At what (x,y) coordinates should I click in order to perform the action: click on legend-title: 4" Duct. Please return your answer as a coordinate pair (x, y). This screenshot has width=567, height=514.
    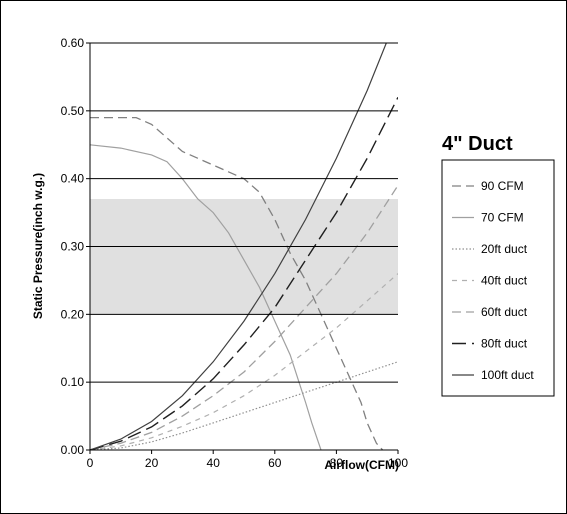
    Looking at the image, I should click on (477, 144).